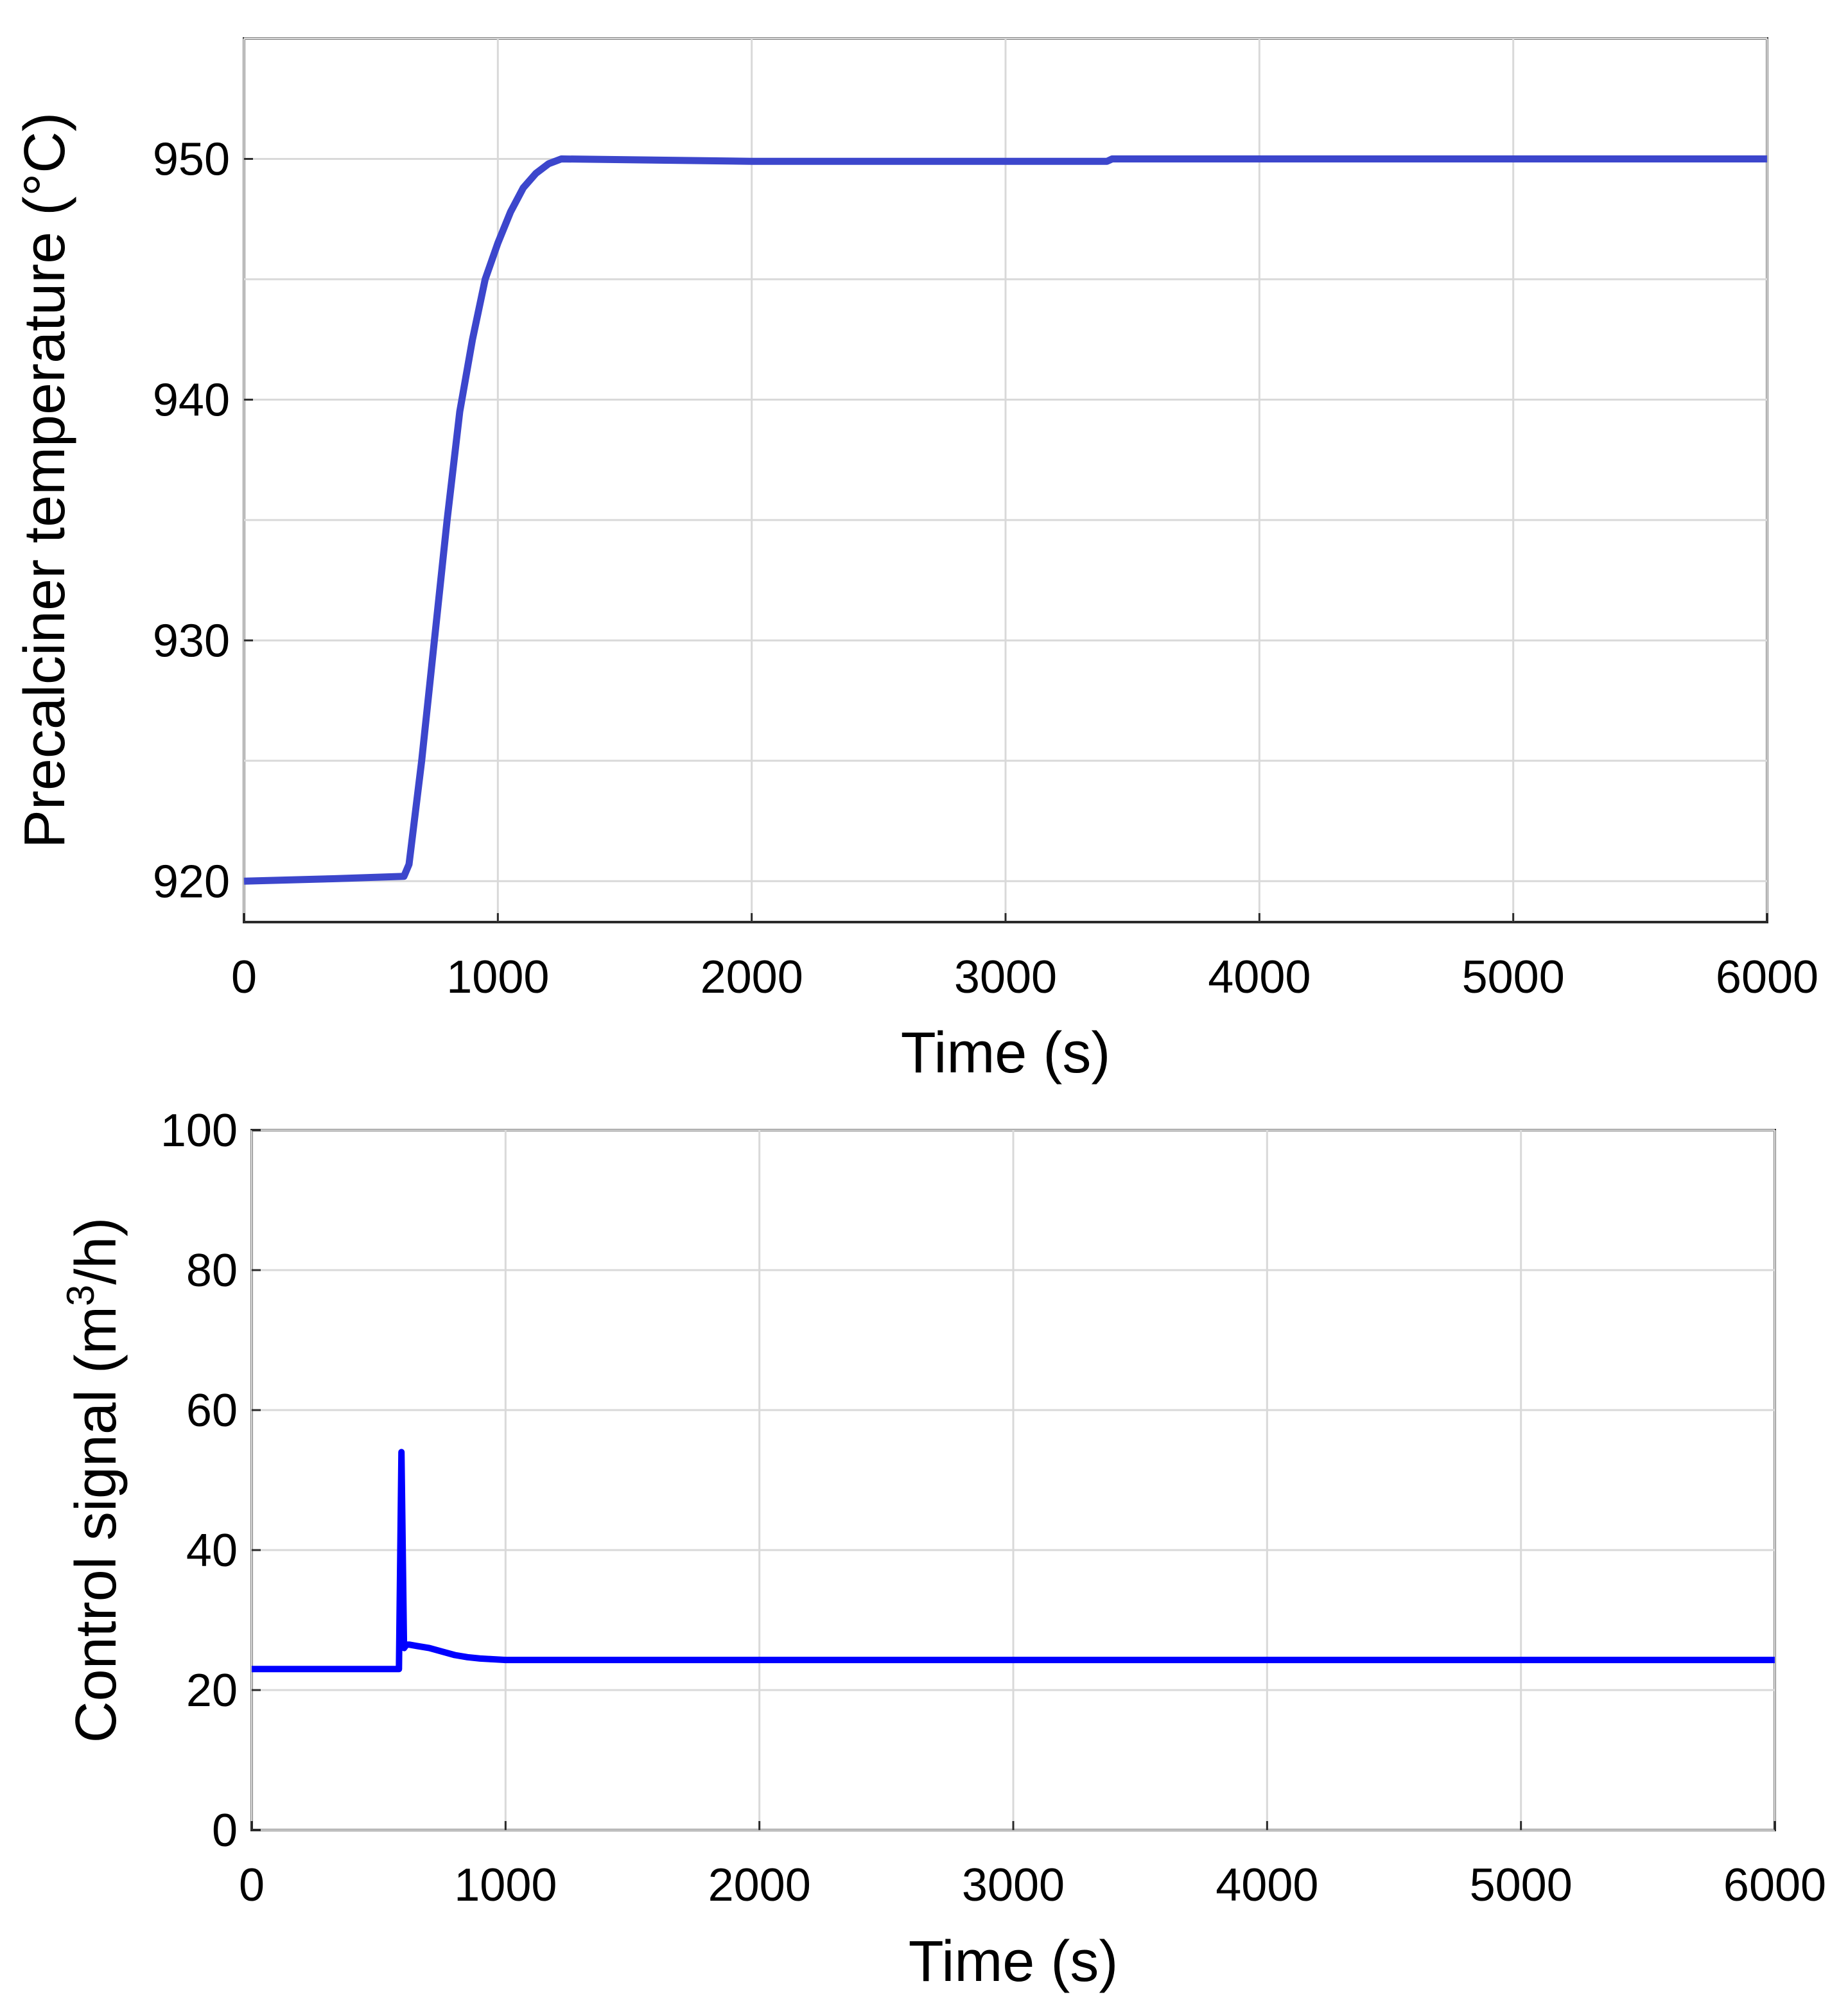  I want to click on control-signal-y-tick-label: 100, so click(199, 1130).